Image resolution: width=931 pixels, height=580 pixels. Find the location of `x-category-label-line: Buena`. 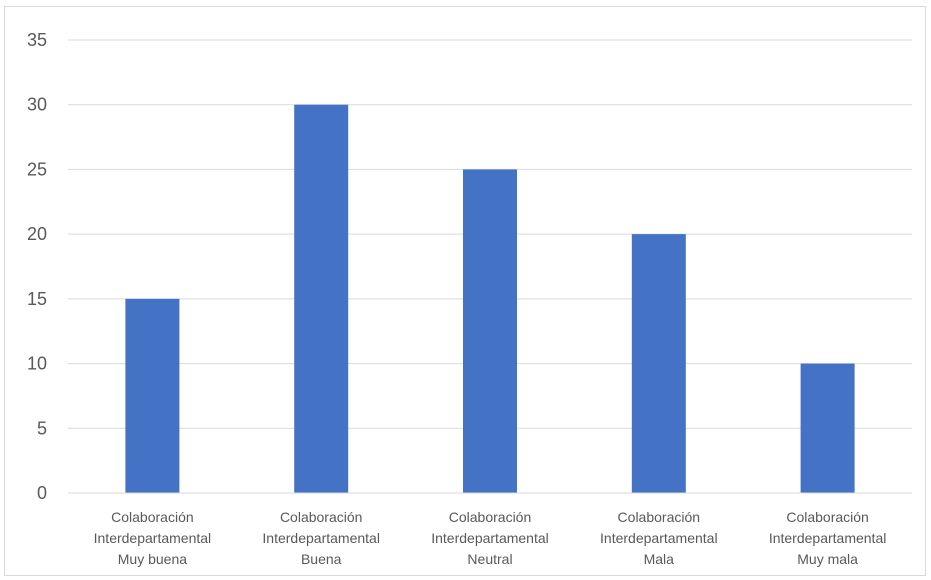

x-category-label-line: Buena is located at coordinates (321, 559).